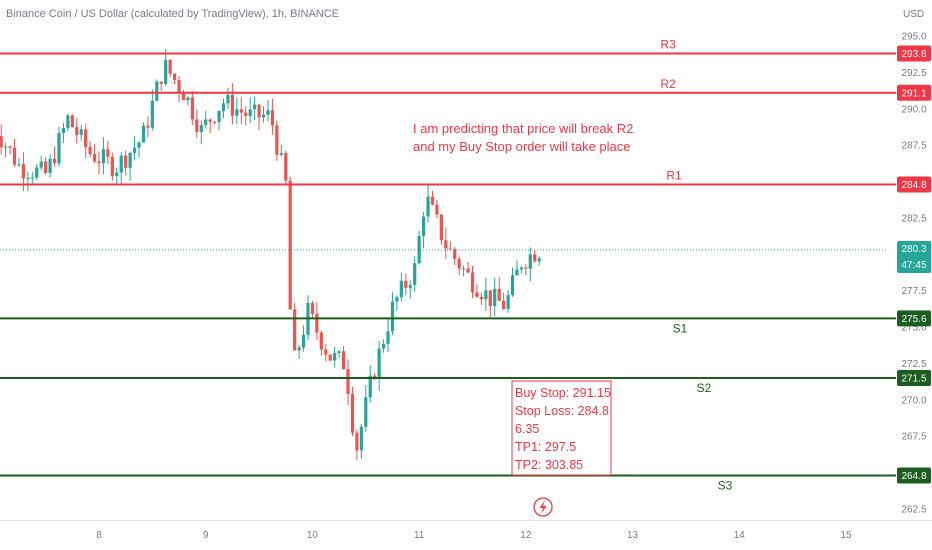 This screenshot has height=550, width=932. I want to click on level-tag-s1, so click(914, 318).